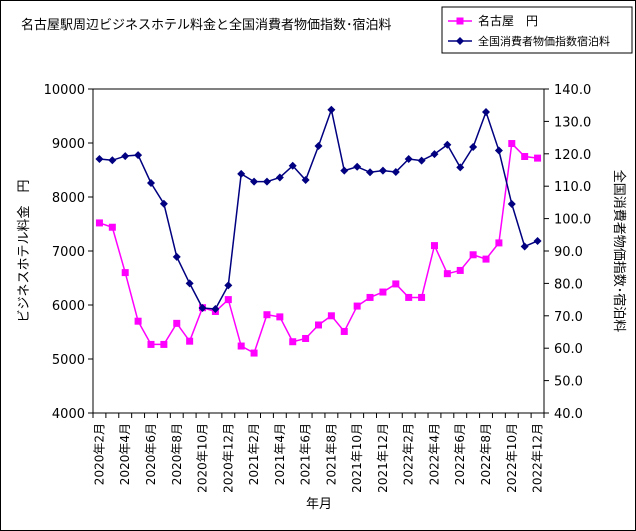  I want to click on y-right-tick-label: 80.0, so click(568, 284).